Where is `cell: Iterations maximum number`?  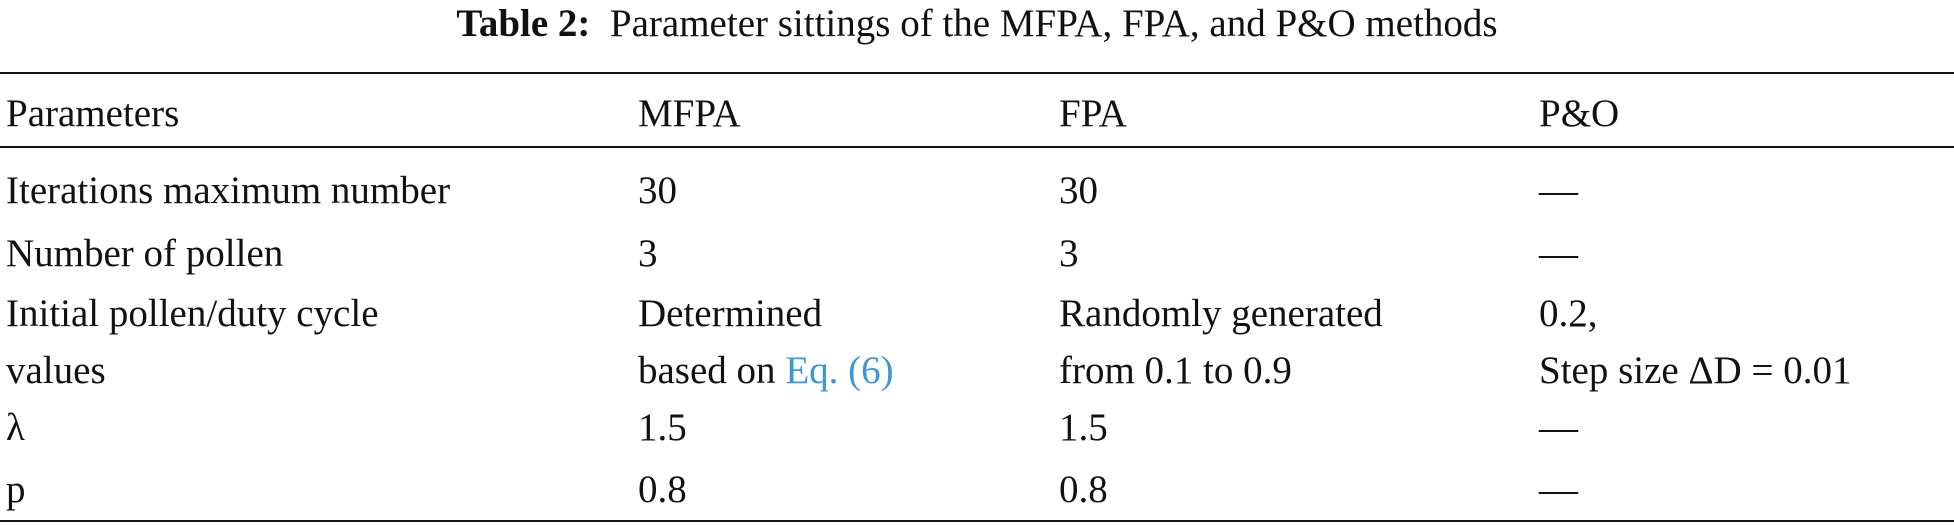
cell: Iterations maximum number is located at coordinates (228, 190).